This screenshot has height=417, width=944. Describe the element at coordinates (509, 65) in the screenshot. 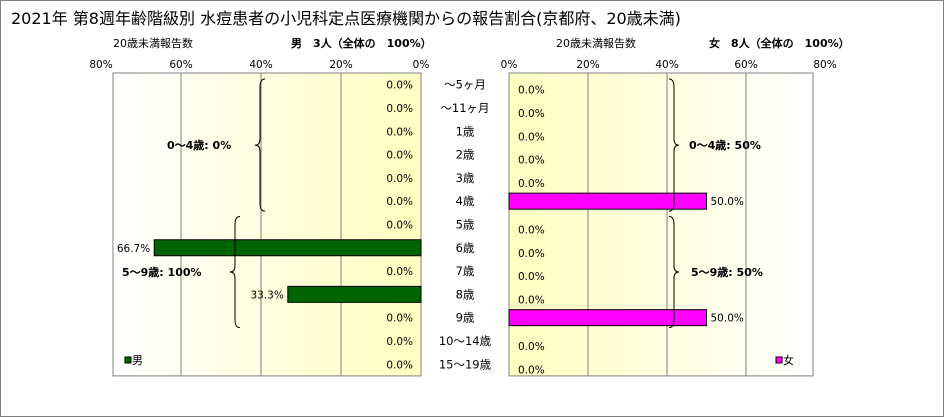

I see `right-x-tick-label: 0%` at that location.